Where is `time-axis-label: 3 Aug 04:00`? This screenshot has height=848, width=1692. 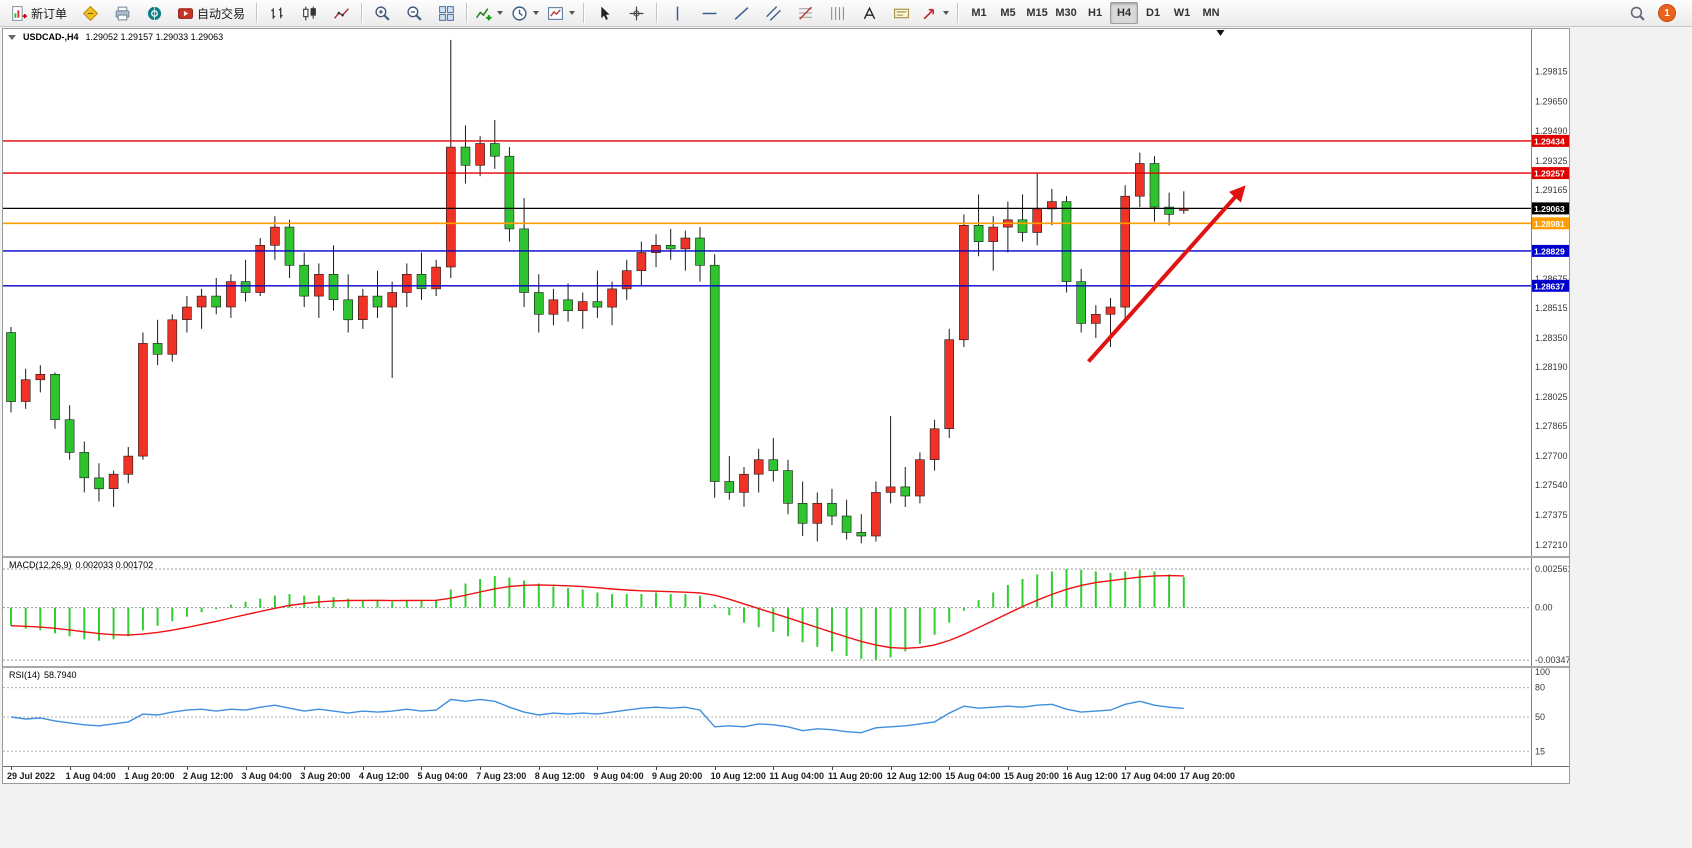 time-axis-label: 3 Aug 04:00 is located at coordinates (266, 776).